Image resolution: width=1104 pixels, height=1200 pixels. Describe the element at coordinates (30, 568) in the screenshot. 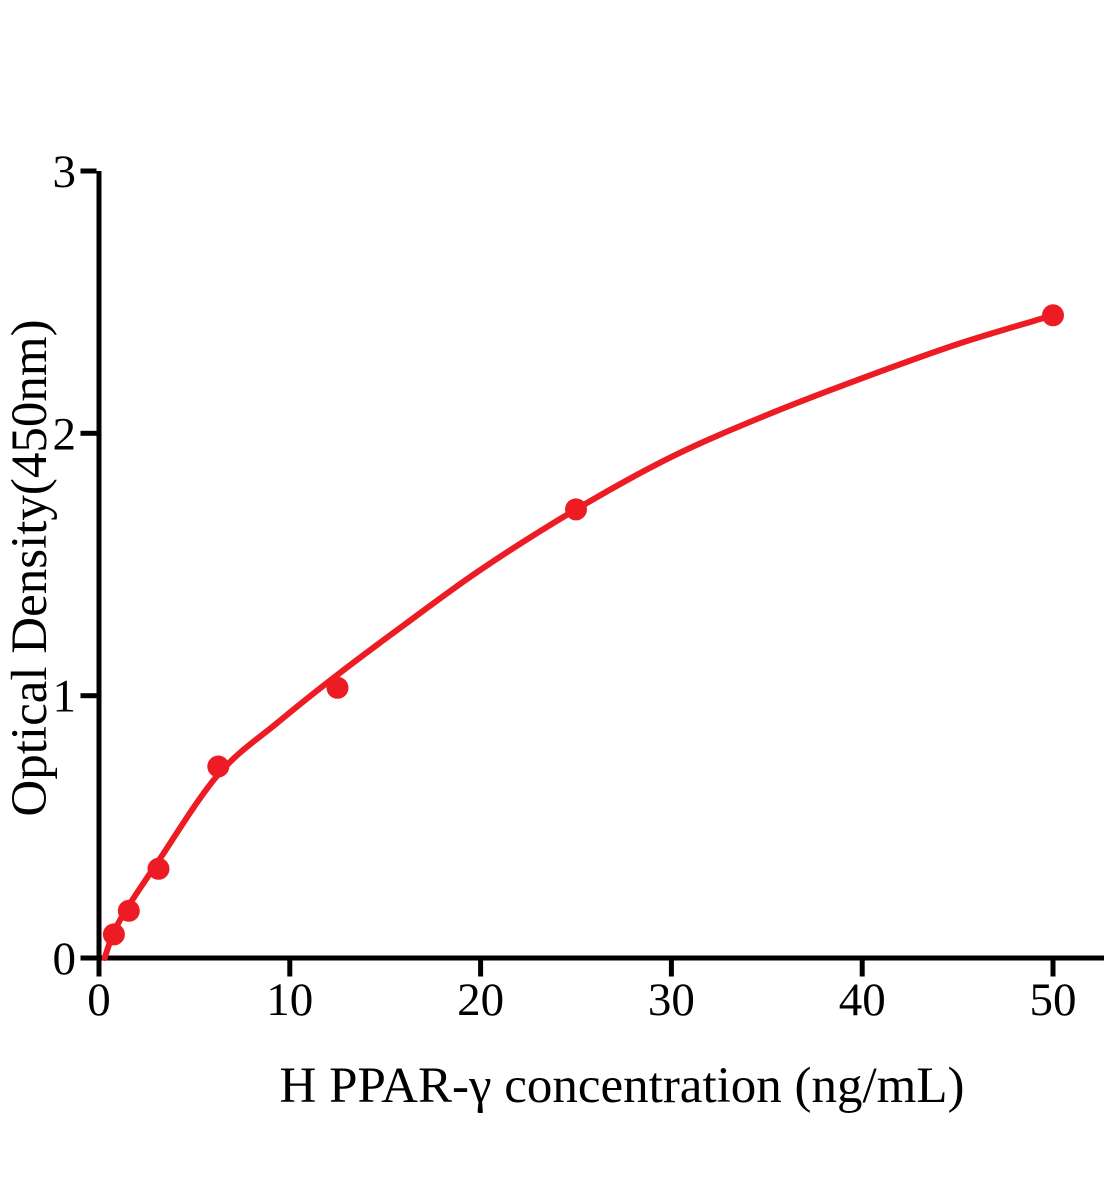

I see `y-axis-title: Optical Density(450nm)` at that location.